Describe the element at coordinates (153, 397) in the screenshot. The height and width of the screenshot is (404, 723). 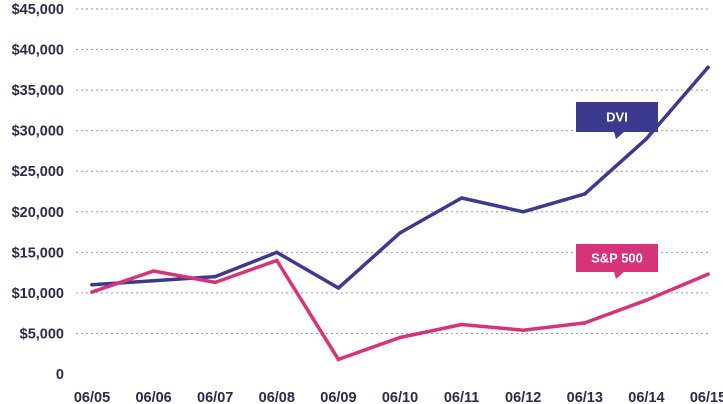
I see `x-tick-label: 06/06` at that location.